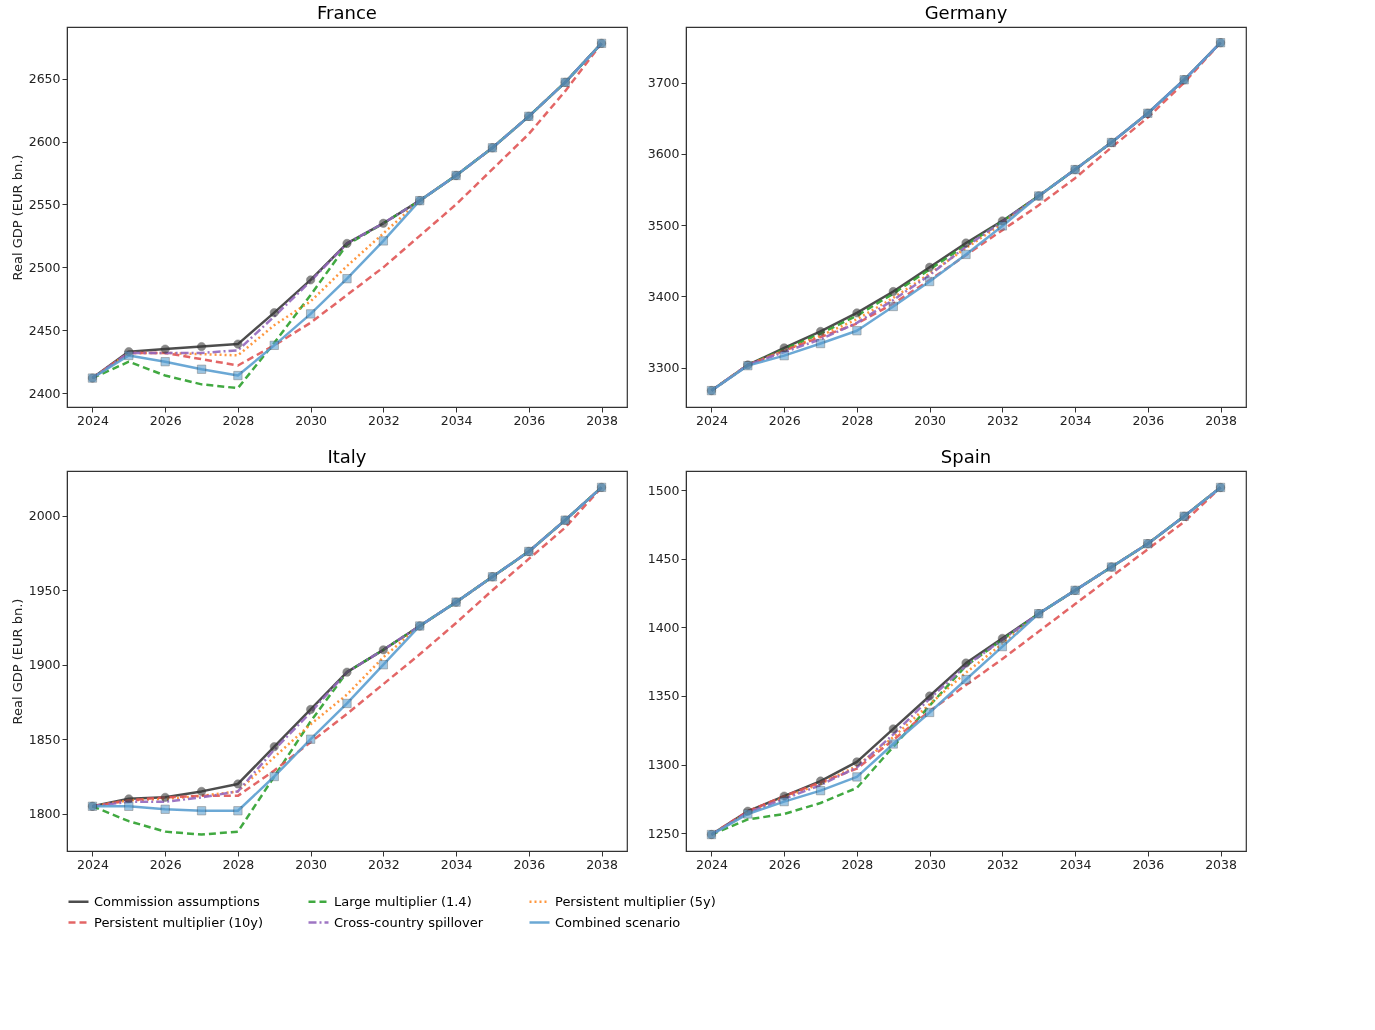 The height and width of the screenshot is (1030, 1375). What do you see at coordinates (663, 833) in the screenshot?
I see `y-tick-label: 1250` at bounding box center [663, 833].